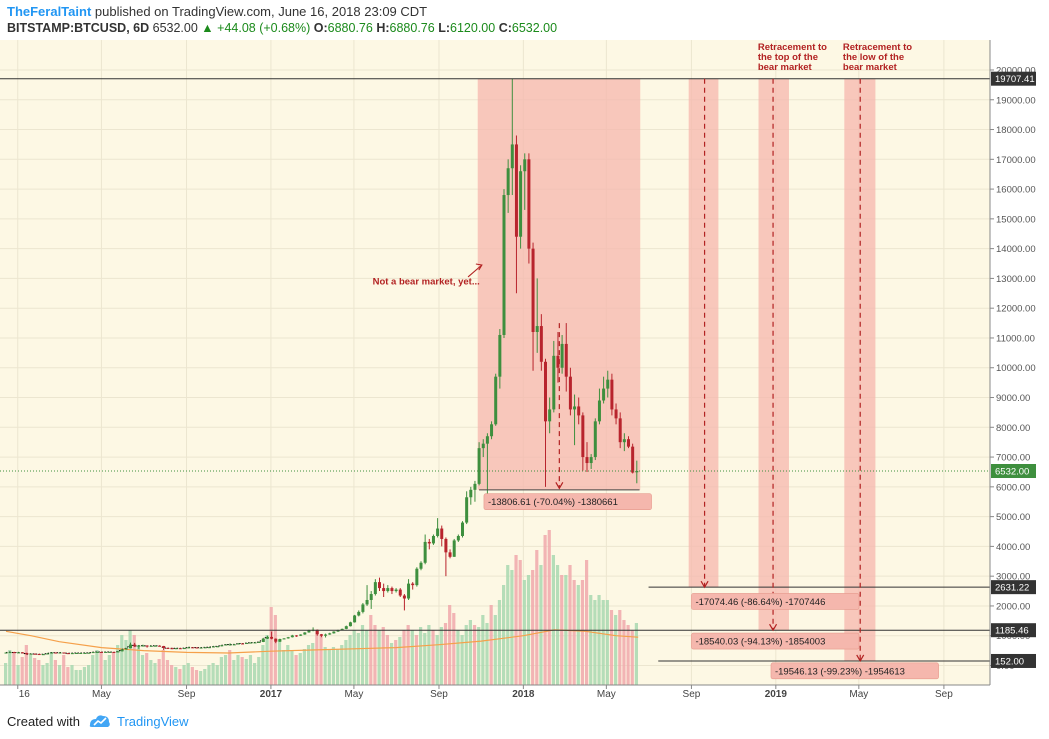  Describe the element at coordinates (350, 28) in the screenshot. I see `open-value: 6880.76` at that location.